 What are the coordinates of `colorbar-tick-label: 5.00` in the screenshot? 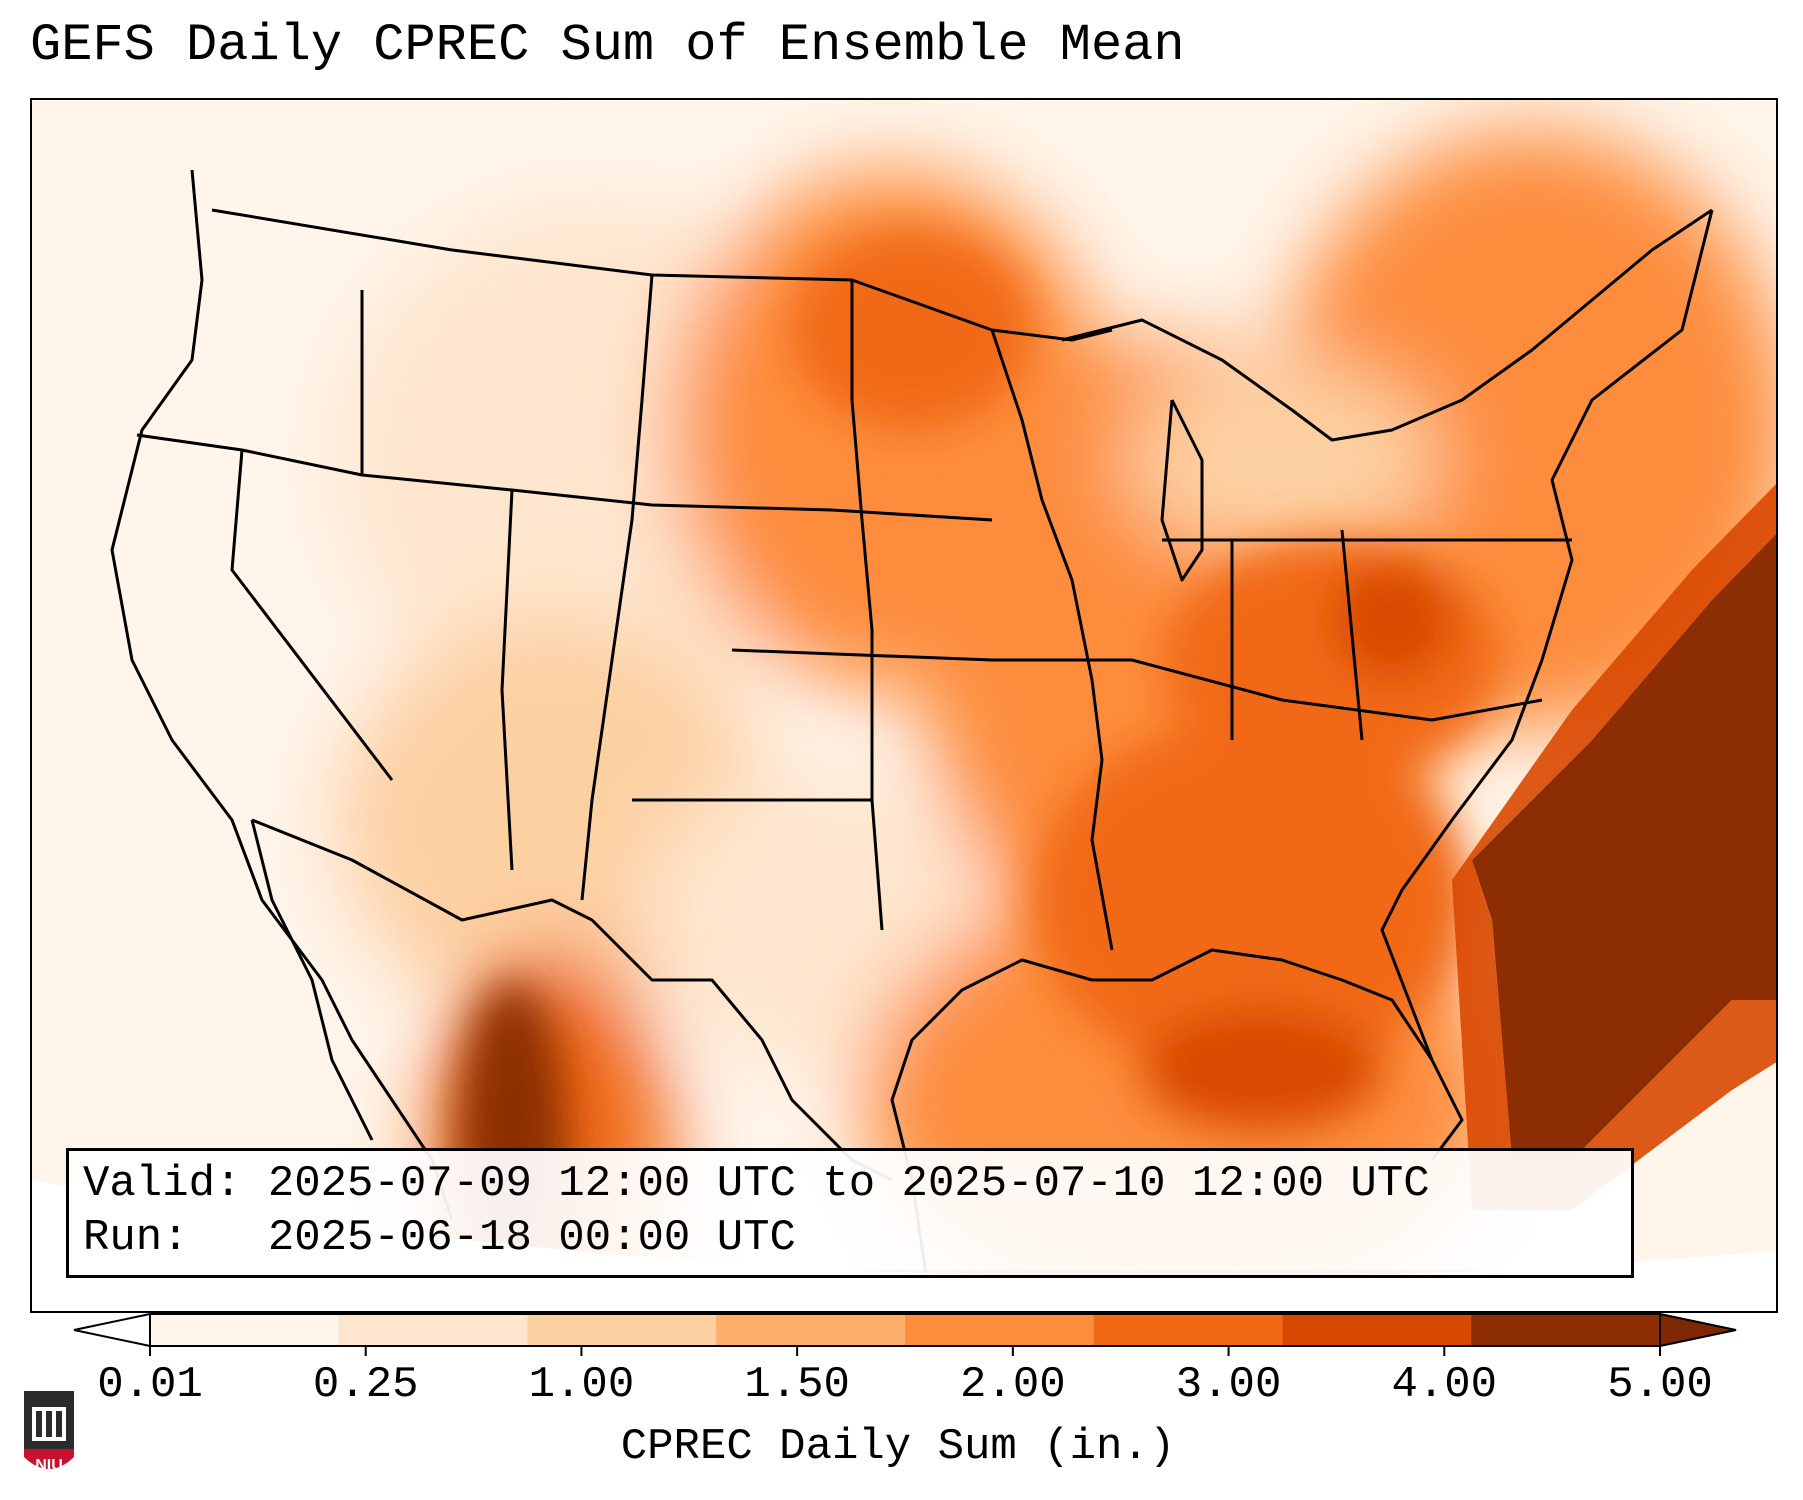 It's located at (1660, 1385).